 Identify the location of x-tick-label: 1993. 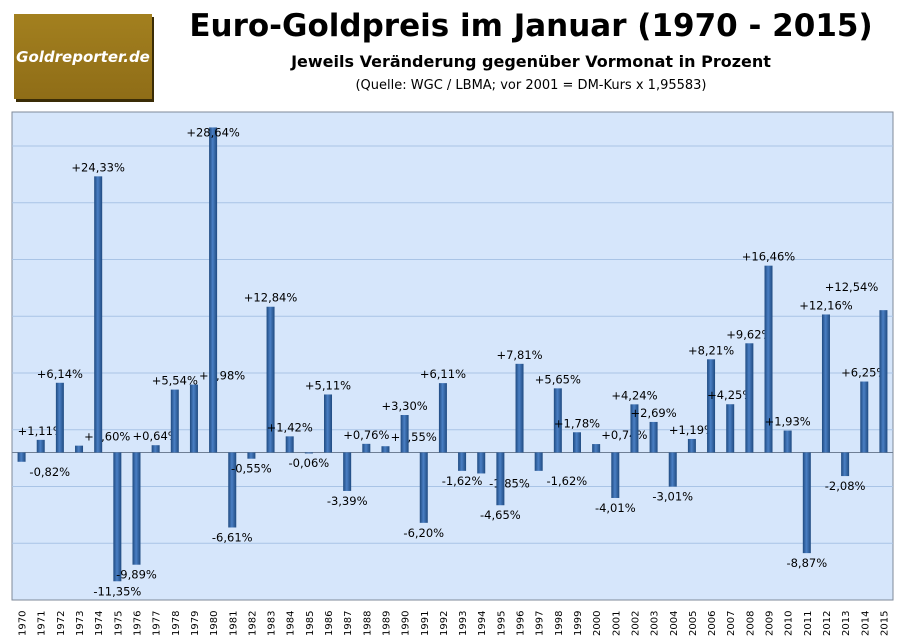
(463, 623).